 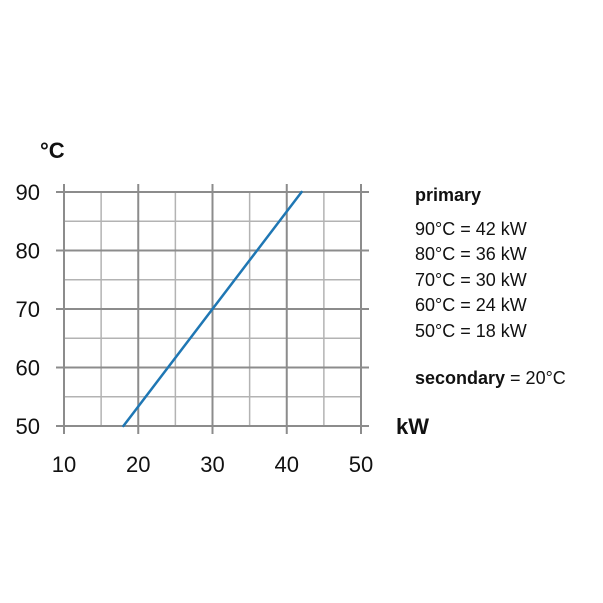 I want to click on x-axis-unit: kW, so click(x=412, y=426).